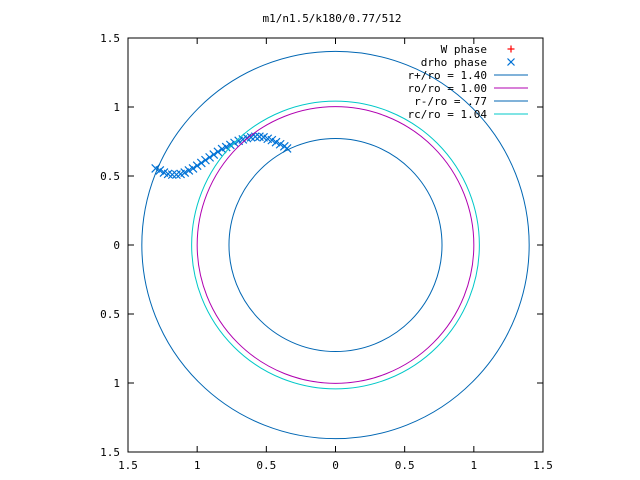  Describe the element at coordinates (454, 62) in the screenshot. I see `legend-label: drho phase` at that location.